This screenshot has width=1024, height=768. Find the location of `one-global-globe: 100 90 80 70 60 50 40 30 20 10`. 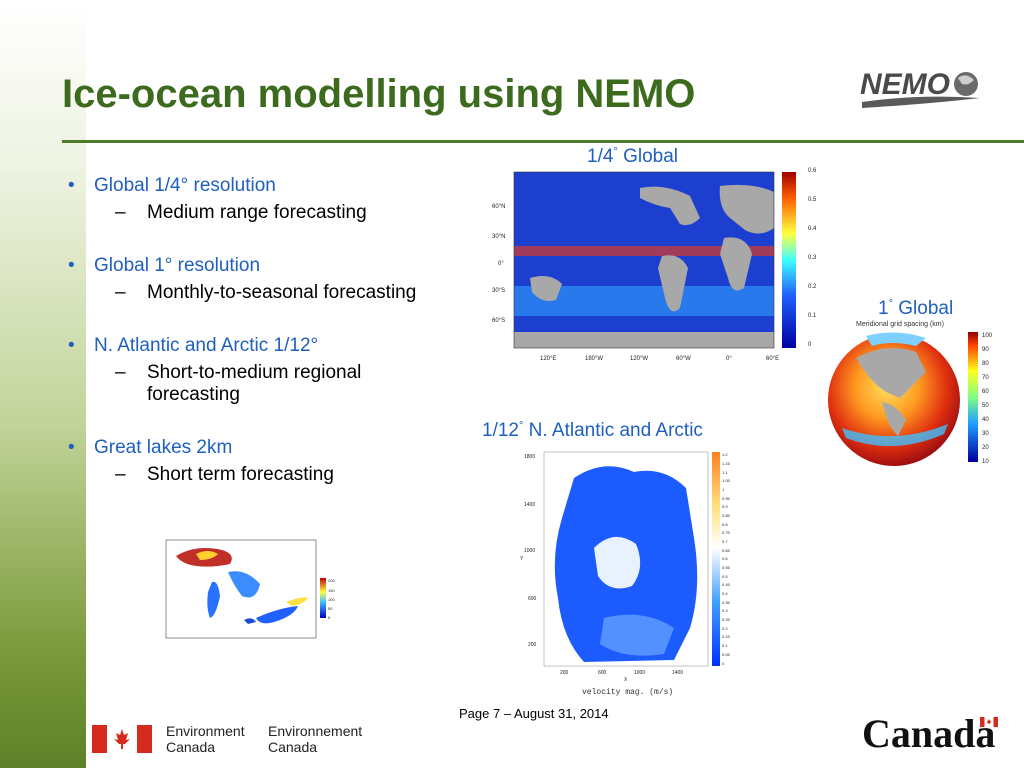

one-global-globe: 100 90 80 70 60 50 40 30 20 10 is located at coordinates (910, 399).